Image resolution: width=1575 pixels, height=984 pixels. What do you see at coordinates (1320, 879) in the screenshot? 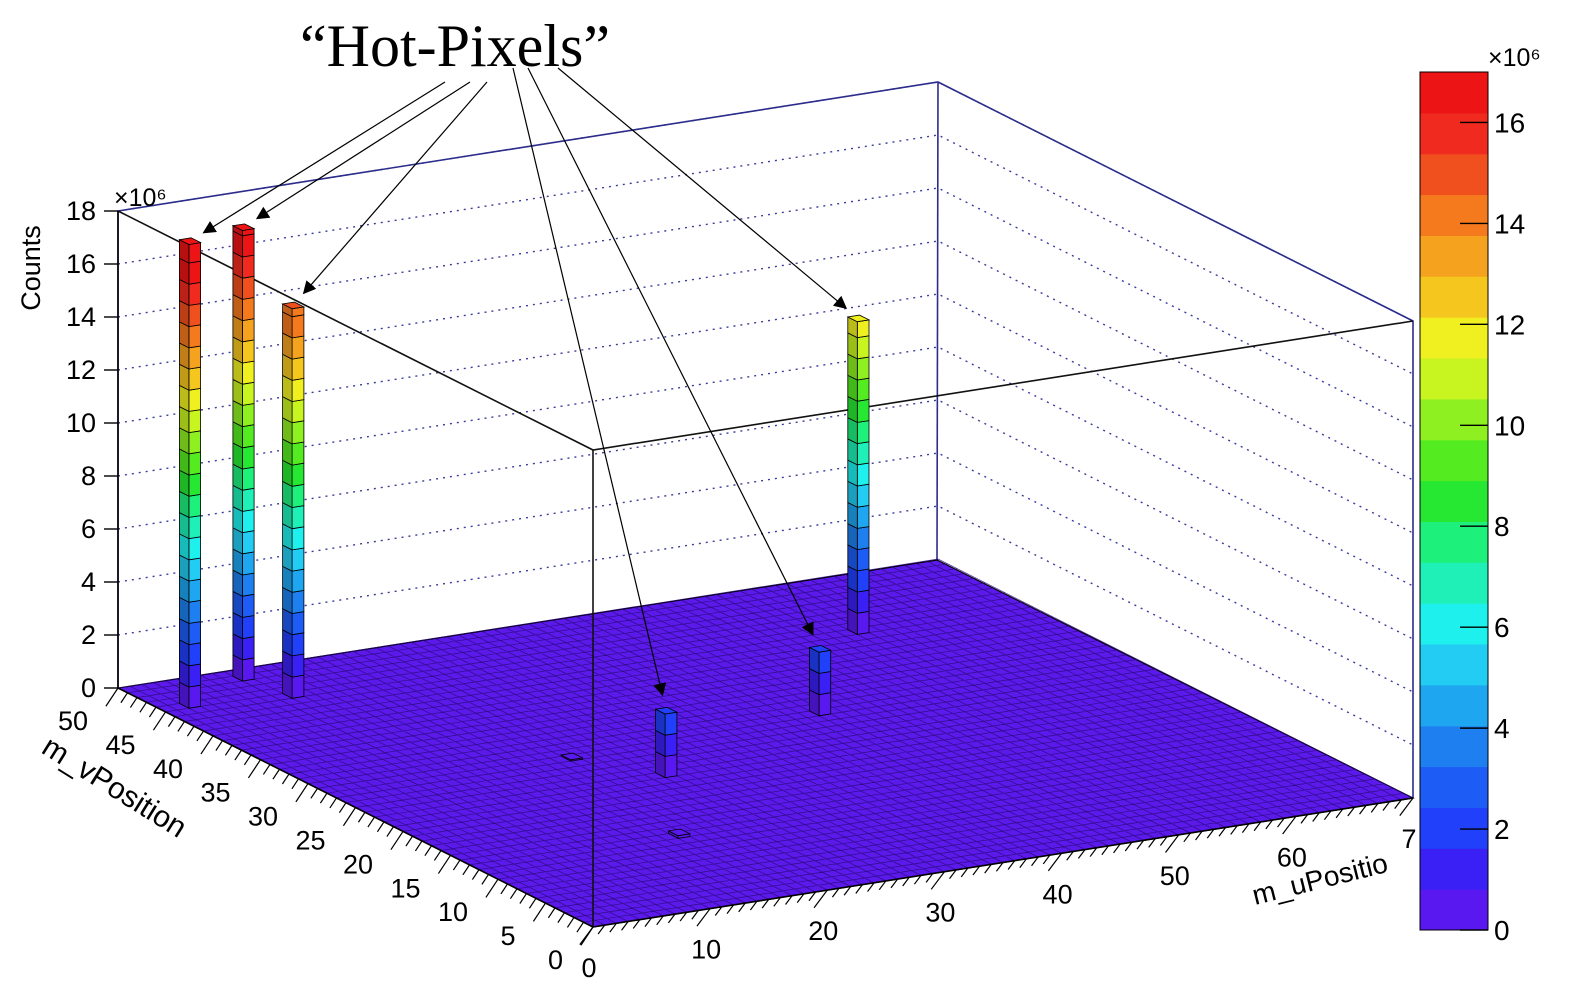
I see `u-axis-title: m_uPositio` at bounding box center [1320, 879].